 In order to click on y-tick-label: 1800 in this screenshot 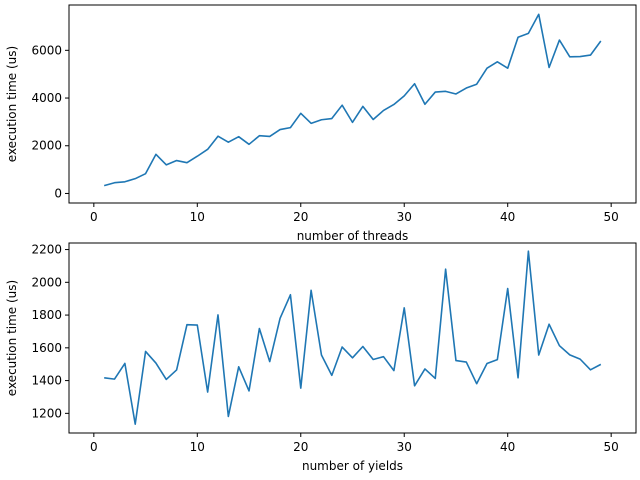, I will do `click(46, 315)`.